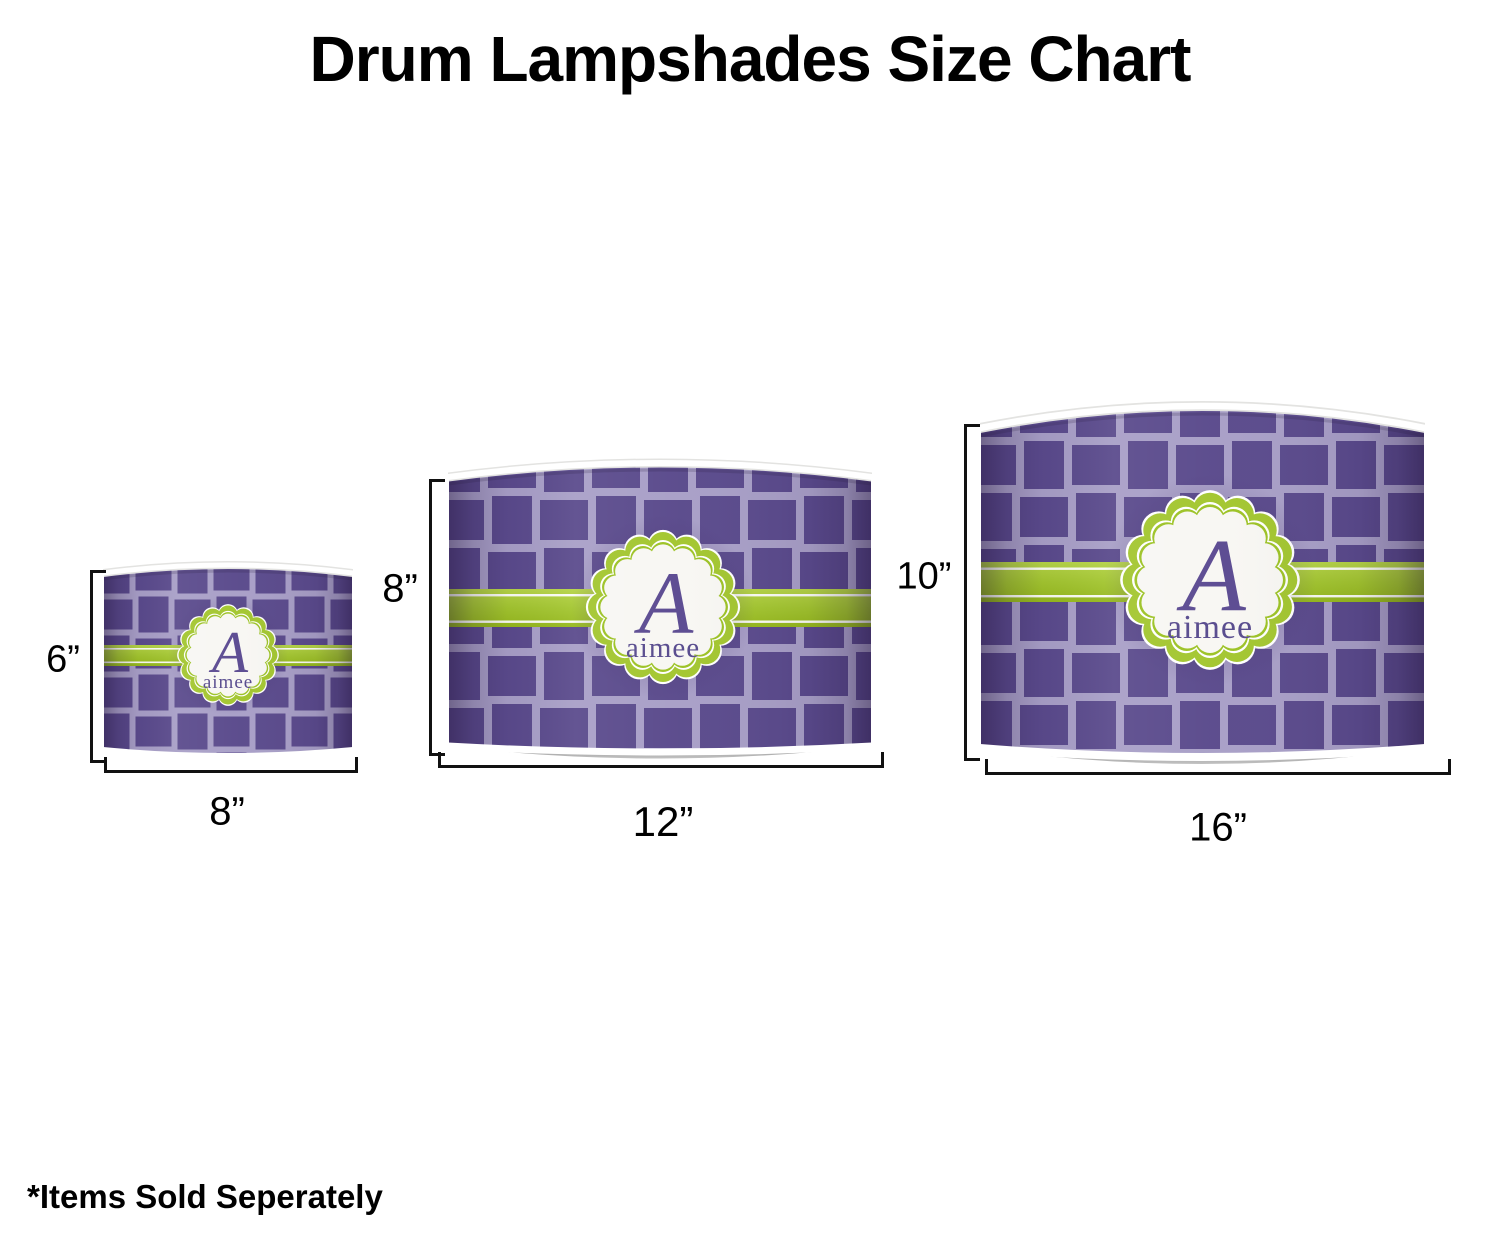 The width and height of the screenshot is (1500, 1250). I want to click on width-label-medium: 12”, so click(663, 821).